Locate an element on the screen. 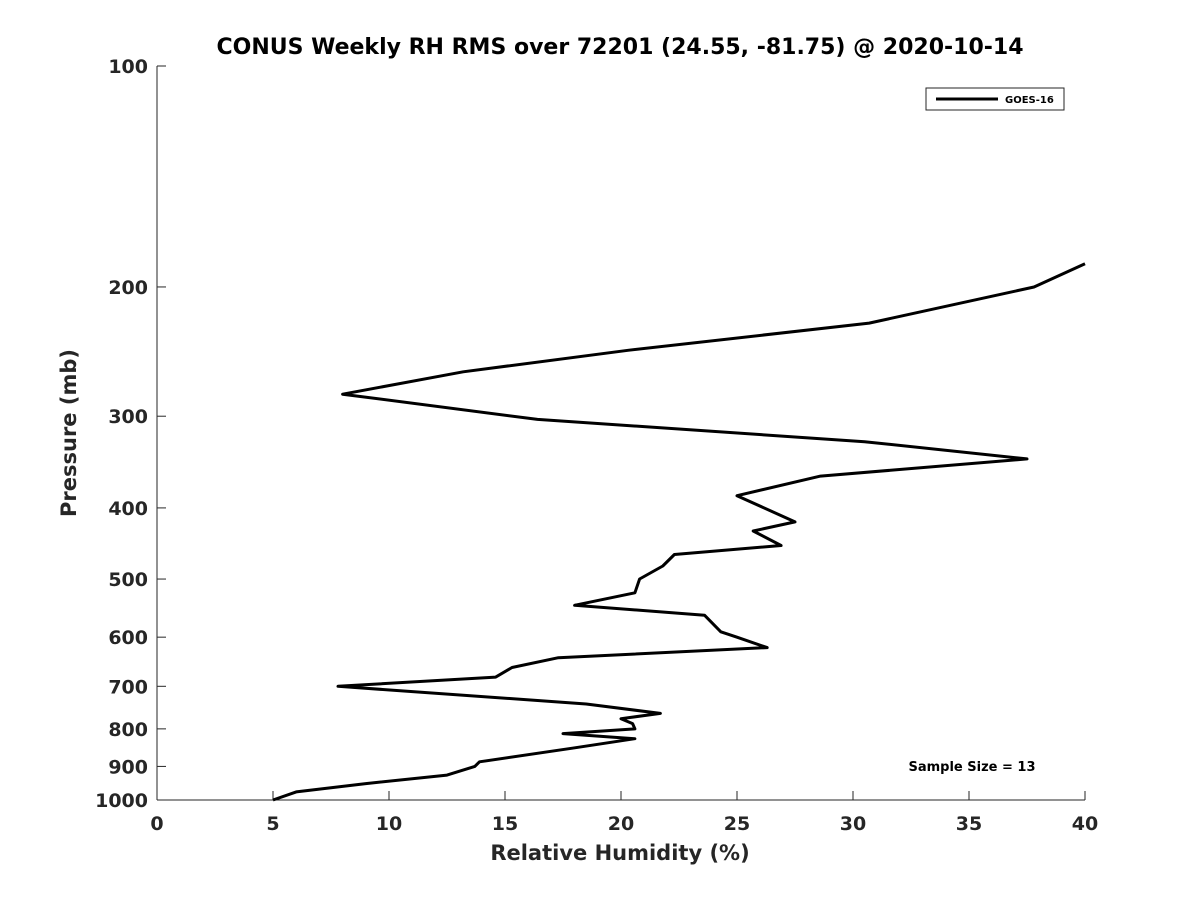 The image size is (1200, 900). legend-label-goes-16: GOES-16 is located at coordinates (1029, 100).